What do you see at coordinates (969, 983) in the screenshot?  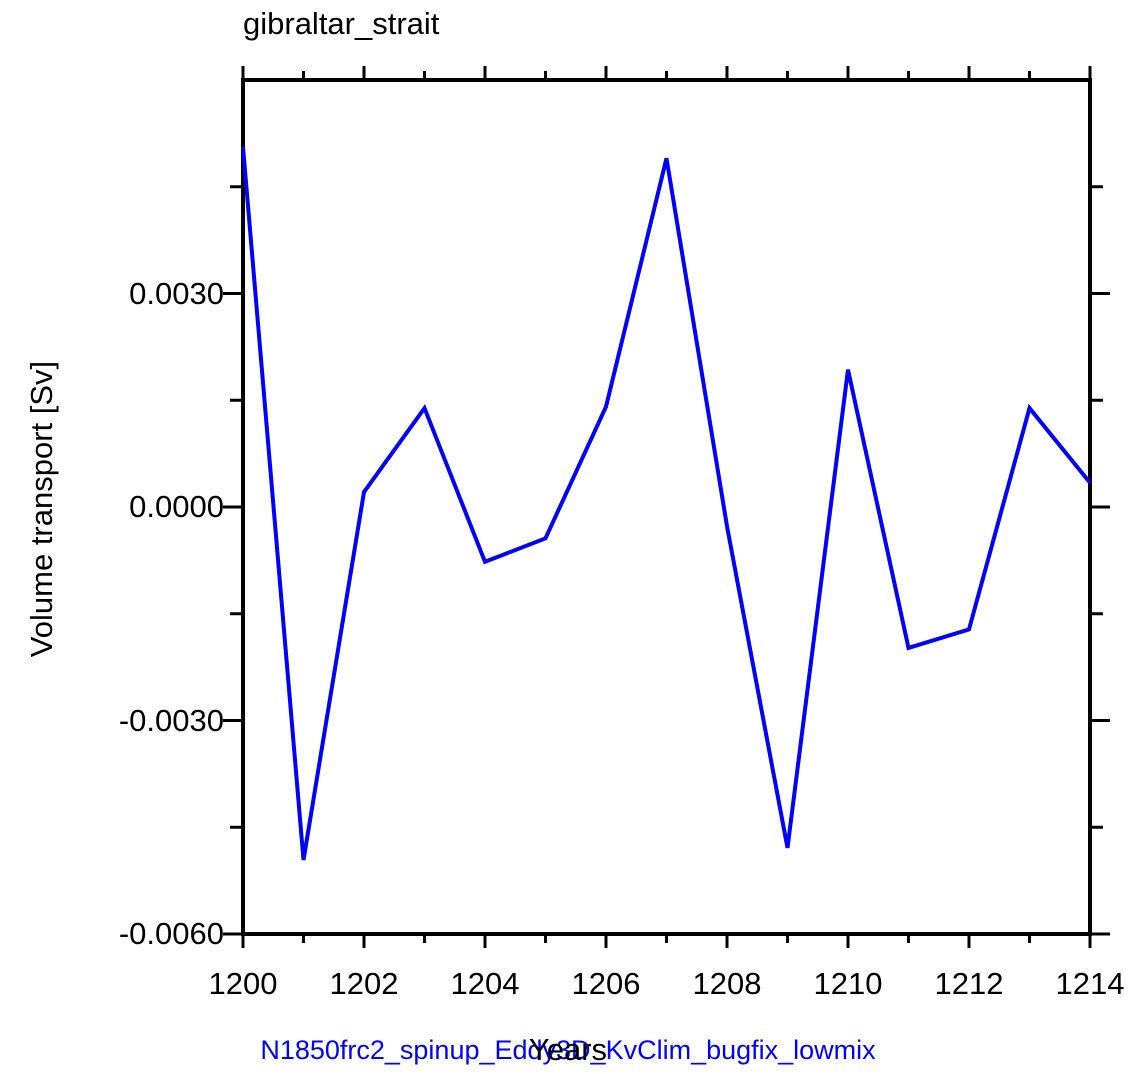 I see `x-tick-label: 1212` at bounding box center [969, 983].